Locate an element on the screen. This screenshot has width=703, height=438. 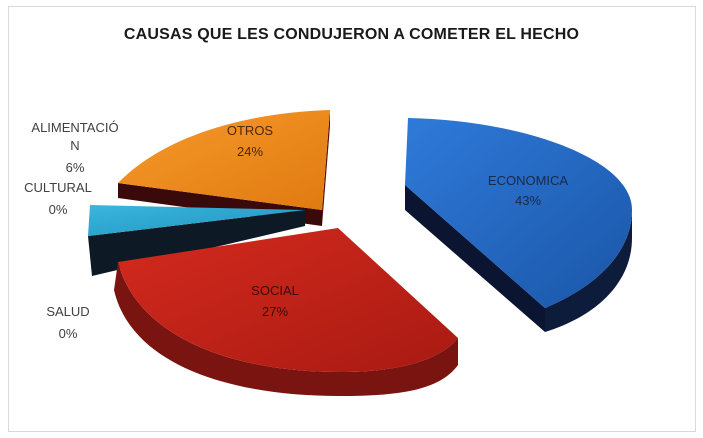
label-social-value: 27% is located at coordinates (275, 311).